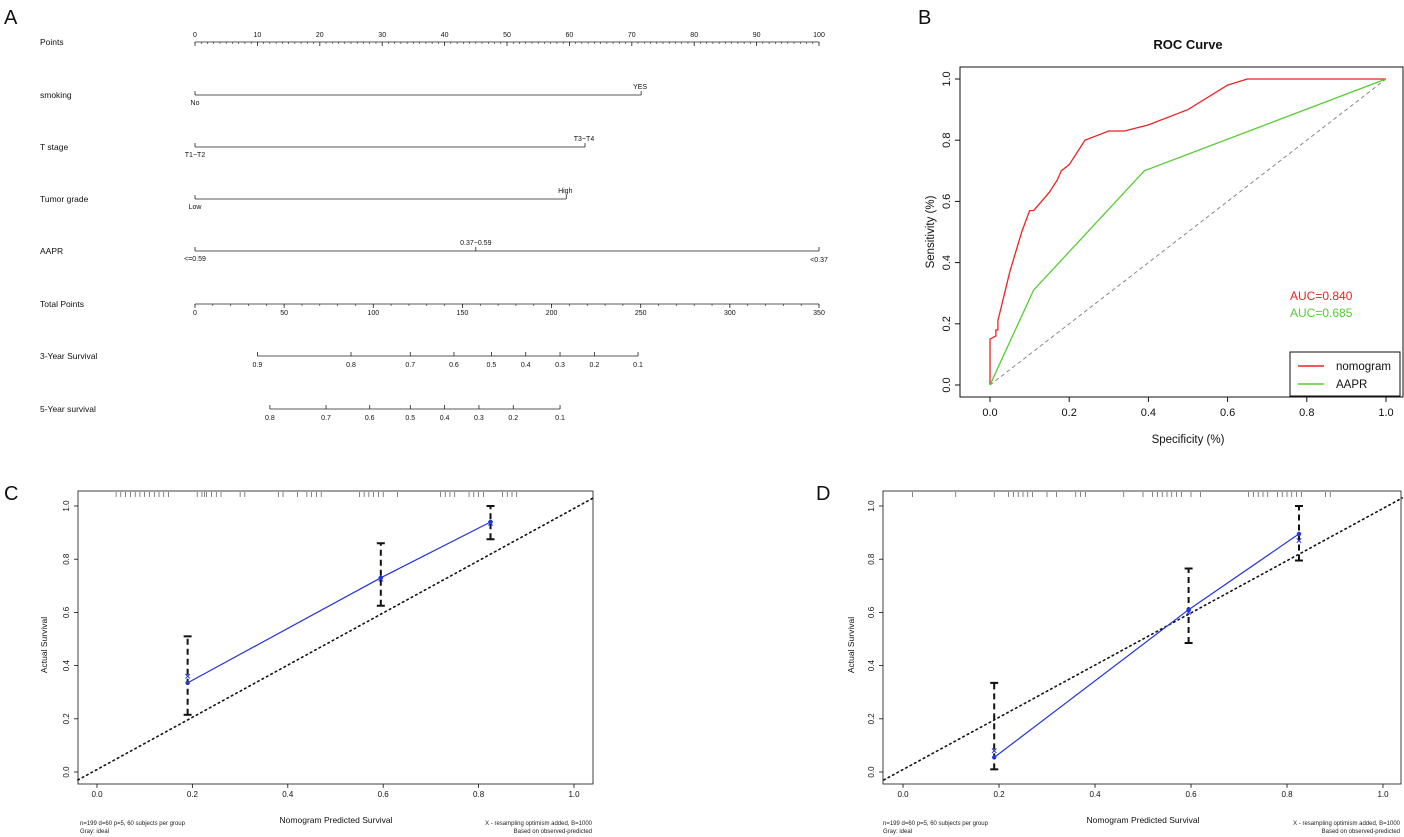  I want to click on nomogram-row-label: AAPR, so click(51, 251).